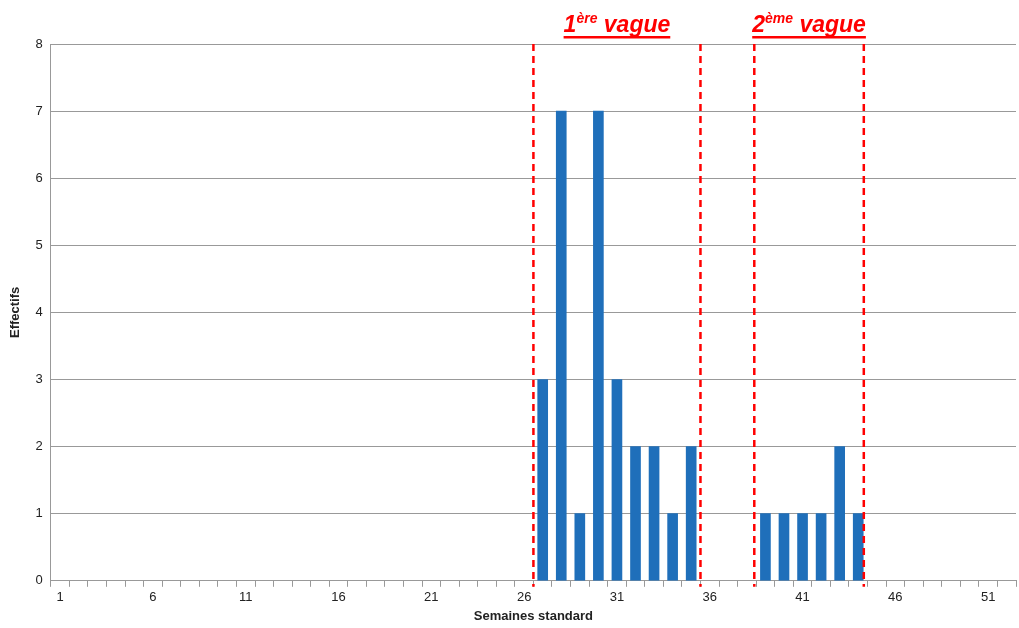  I want to click on y-tick-label: 3, so click(39, 379).